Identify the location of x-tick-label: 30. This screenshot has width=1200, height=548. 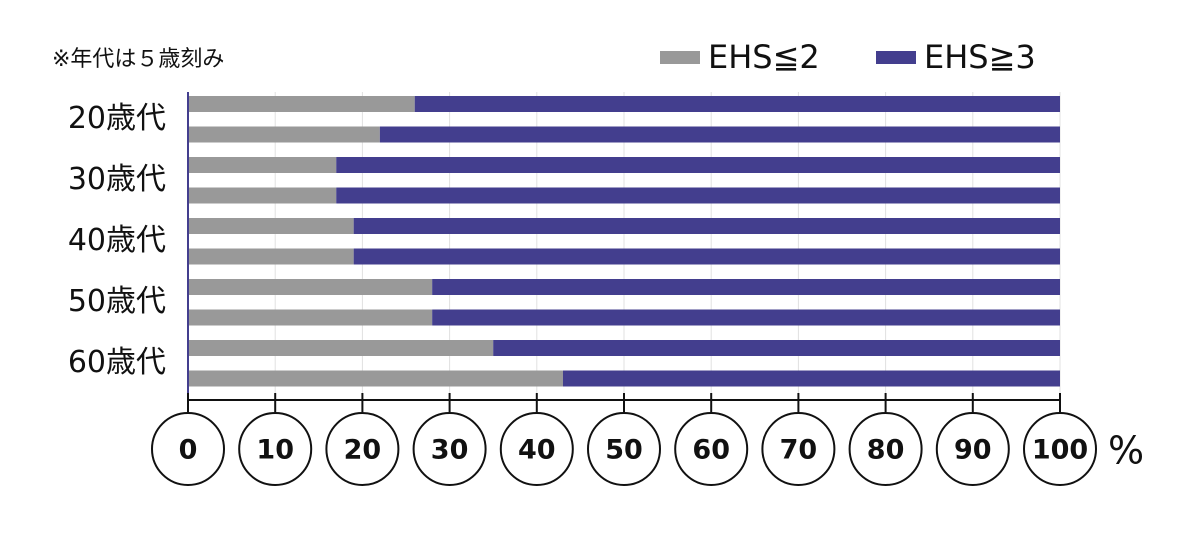
(450, 450).